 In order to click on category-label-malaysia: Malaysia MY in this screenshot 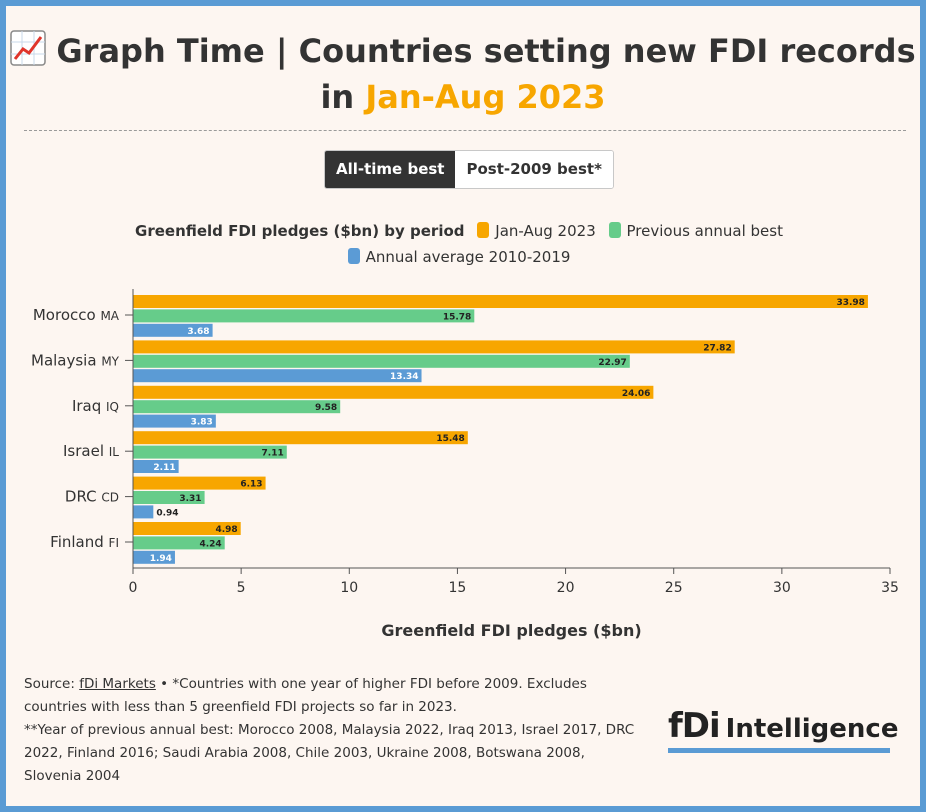, I will do `click(75, 360)`.